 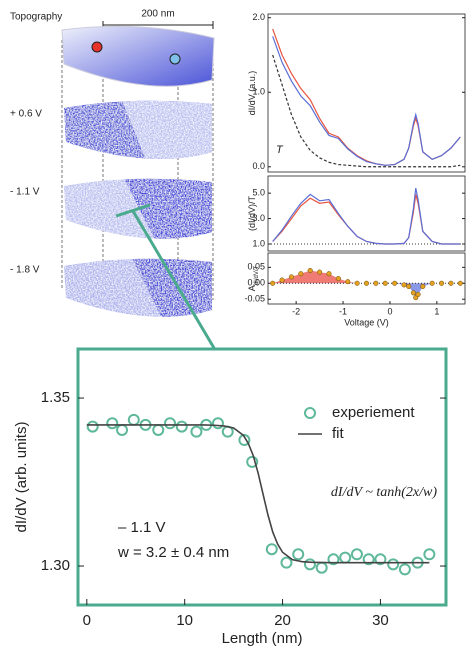 I want to click on y-axis-label-main: dI/dV (a.u.), so click(x=252, y=93).